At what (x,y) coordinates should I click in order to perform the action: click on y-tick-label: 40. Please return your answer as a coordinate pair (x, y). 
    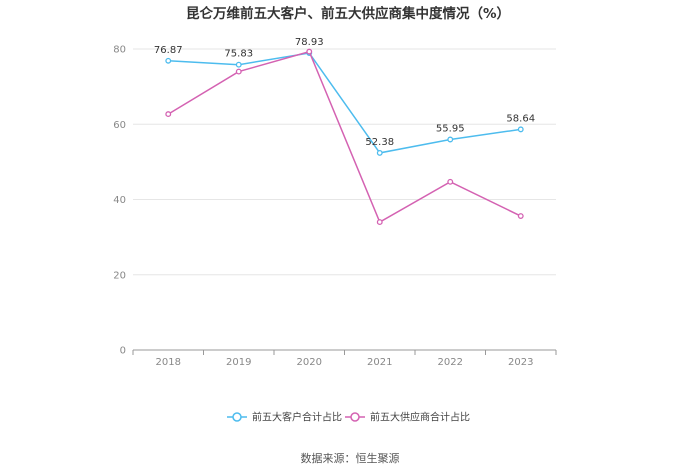
    Looking at the image, I should click on (119, 200).